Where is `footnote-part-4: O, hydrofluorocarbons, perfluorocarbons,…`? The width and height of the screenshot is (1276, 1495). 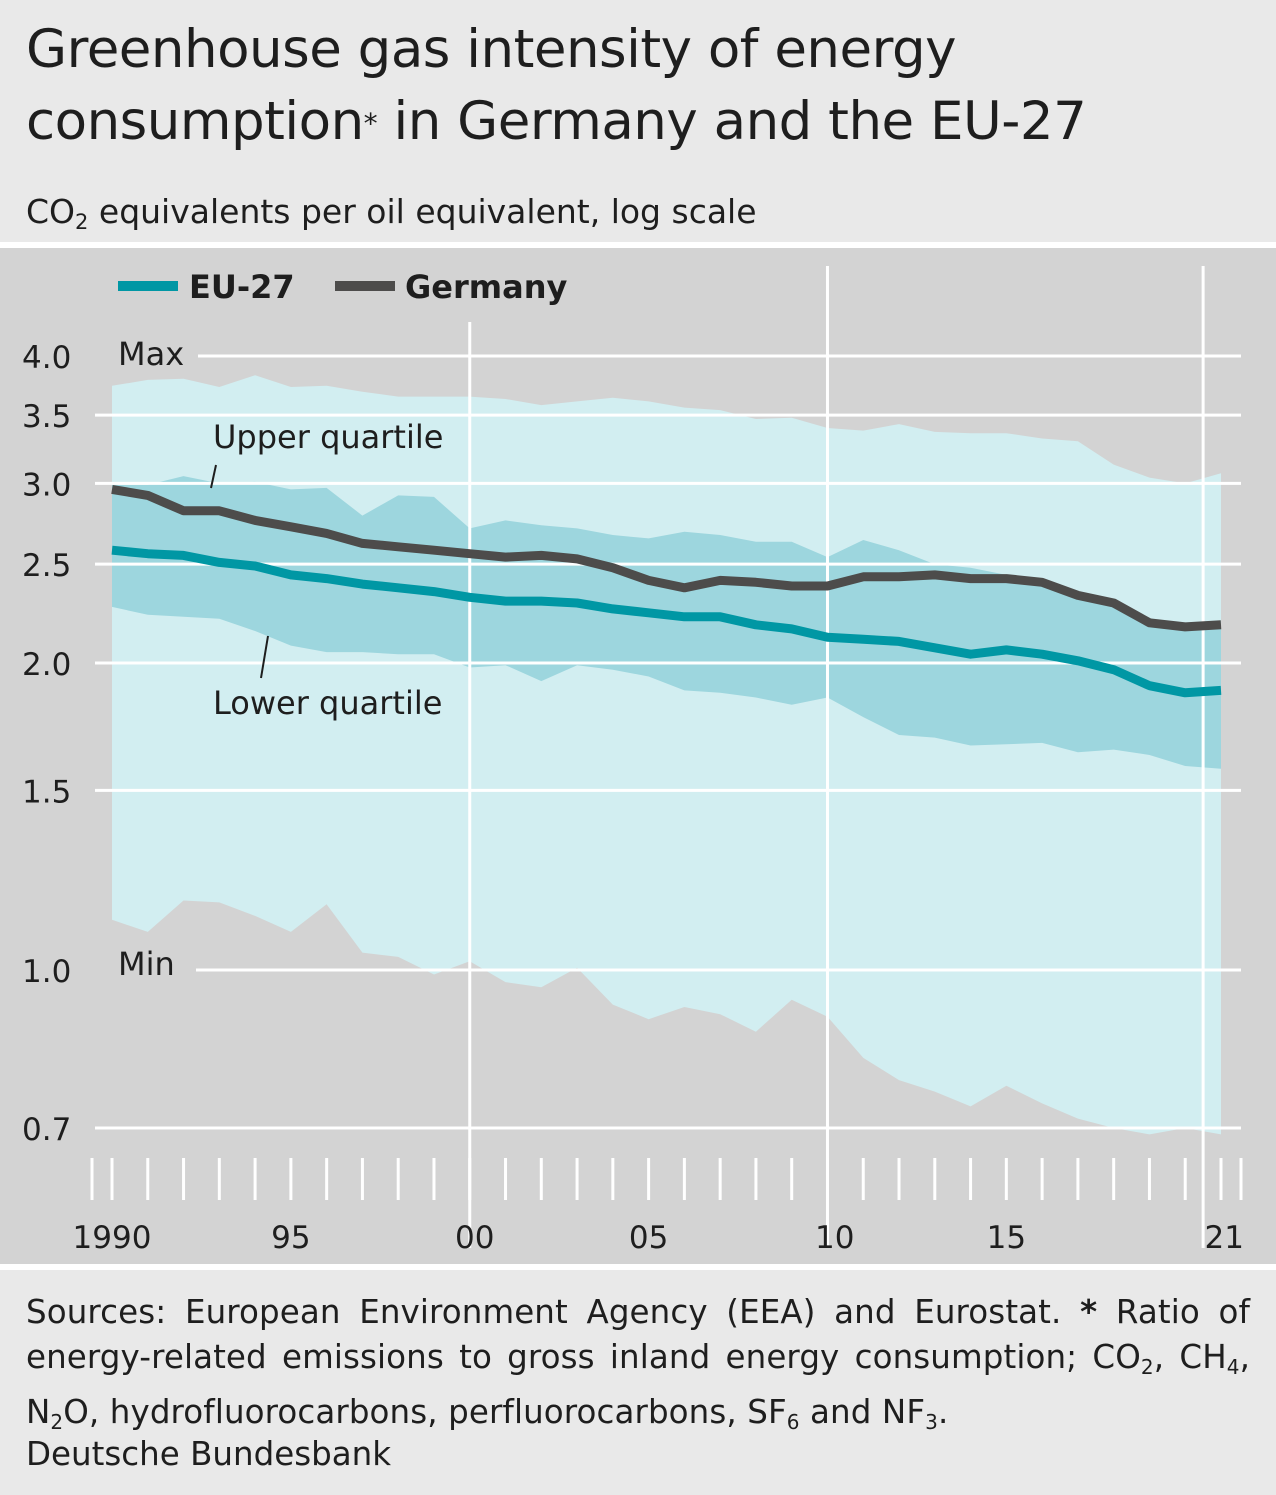 footnote-part-4: O, hydrofluorocarbons, perfluorocarbons,… is located at coordinates (425, 1412).